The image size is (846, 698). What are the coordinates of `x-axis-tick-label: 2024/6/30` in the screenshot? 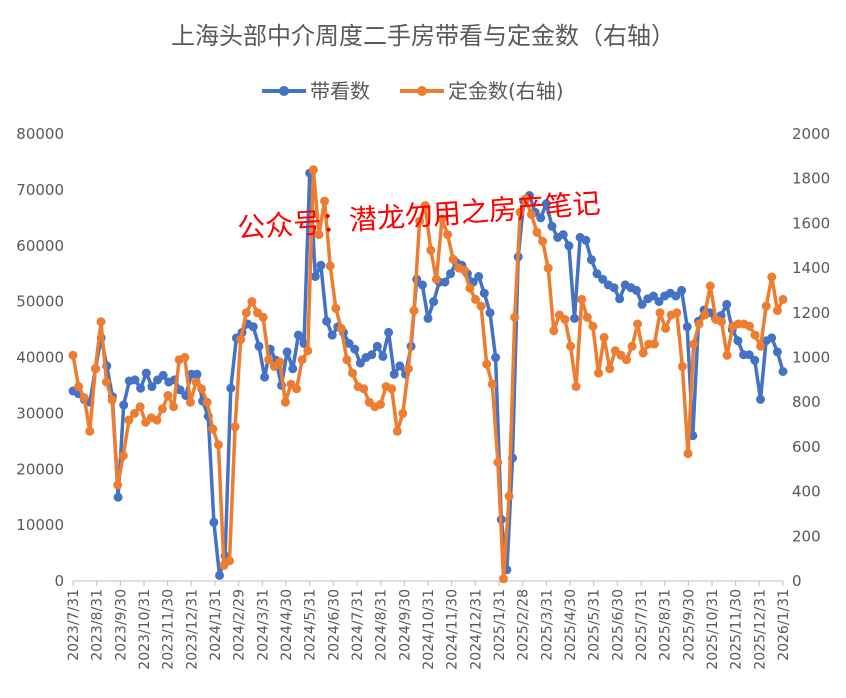 It's located at (334, 625).